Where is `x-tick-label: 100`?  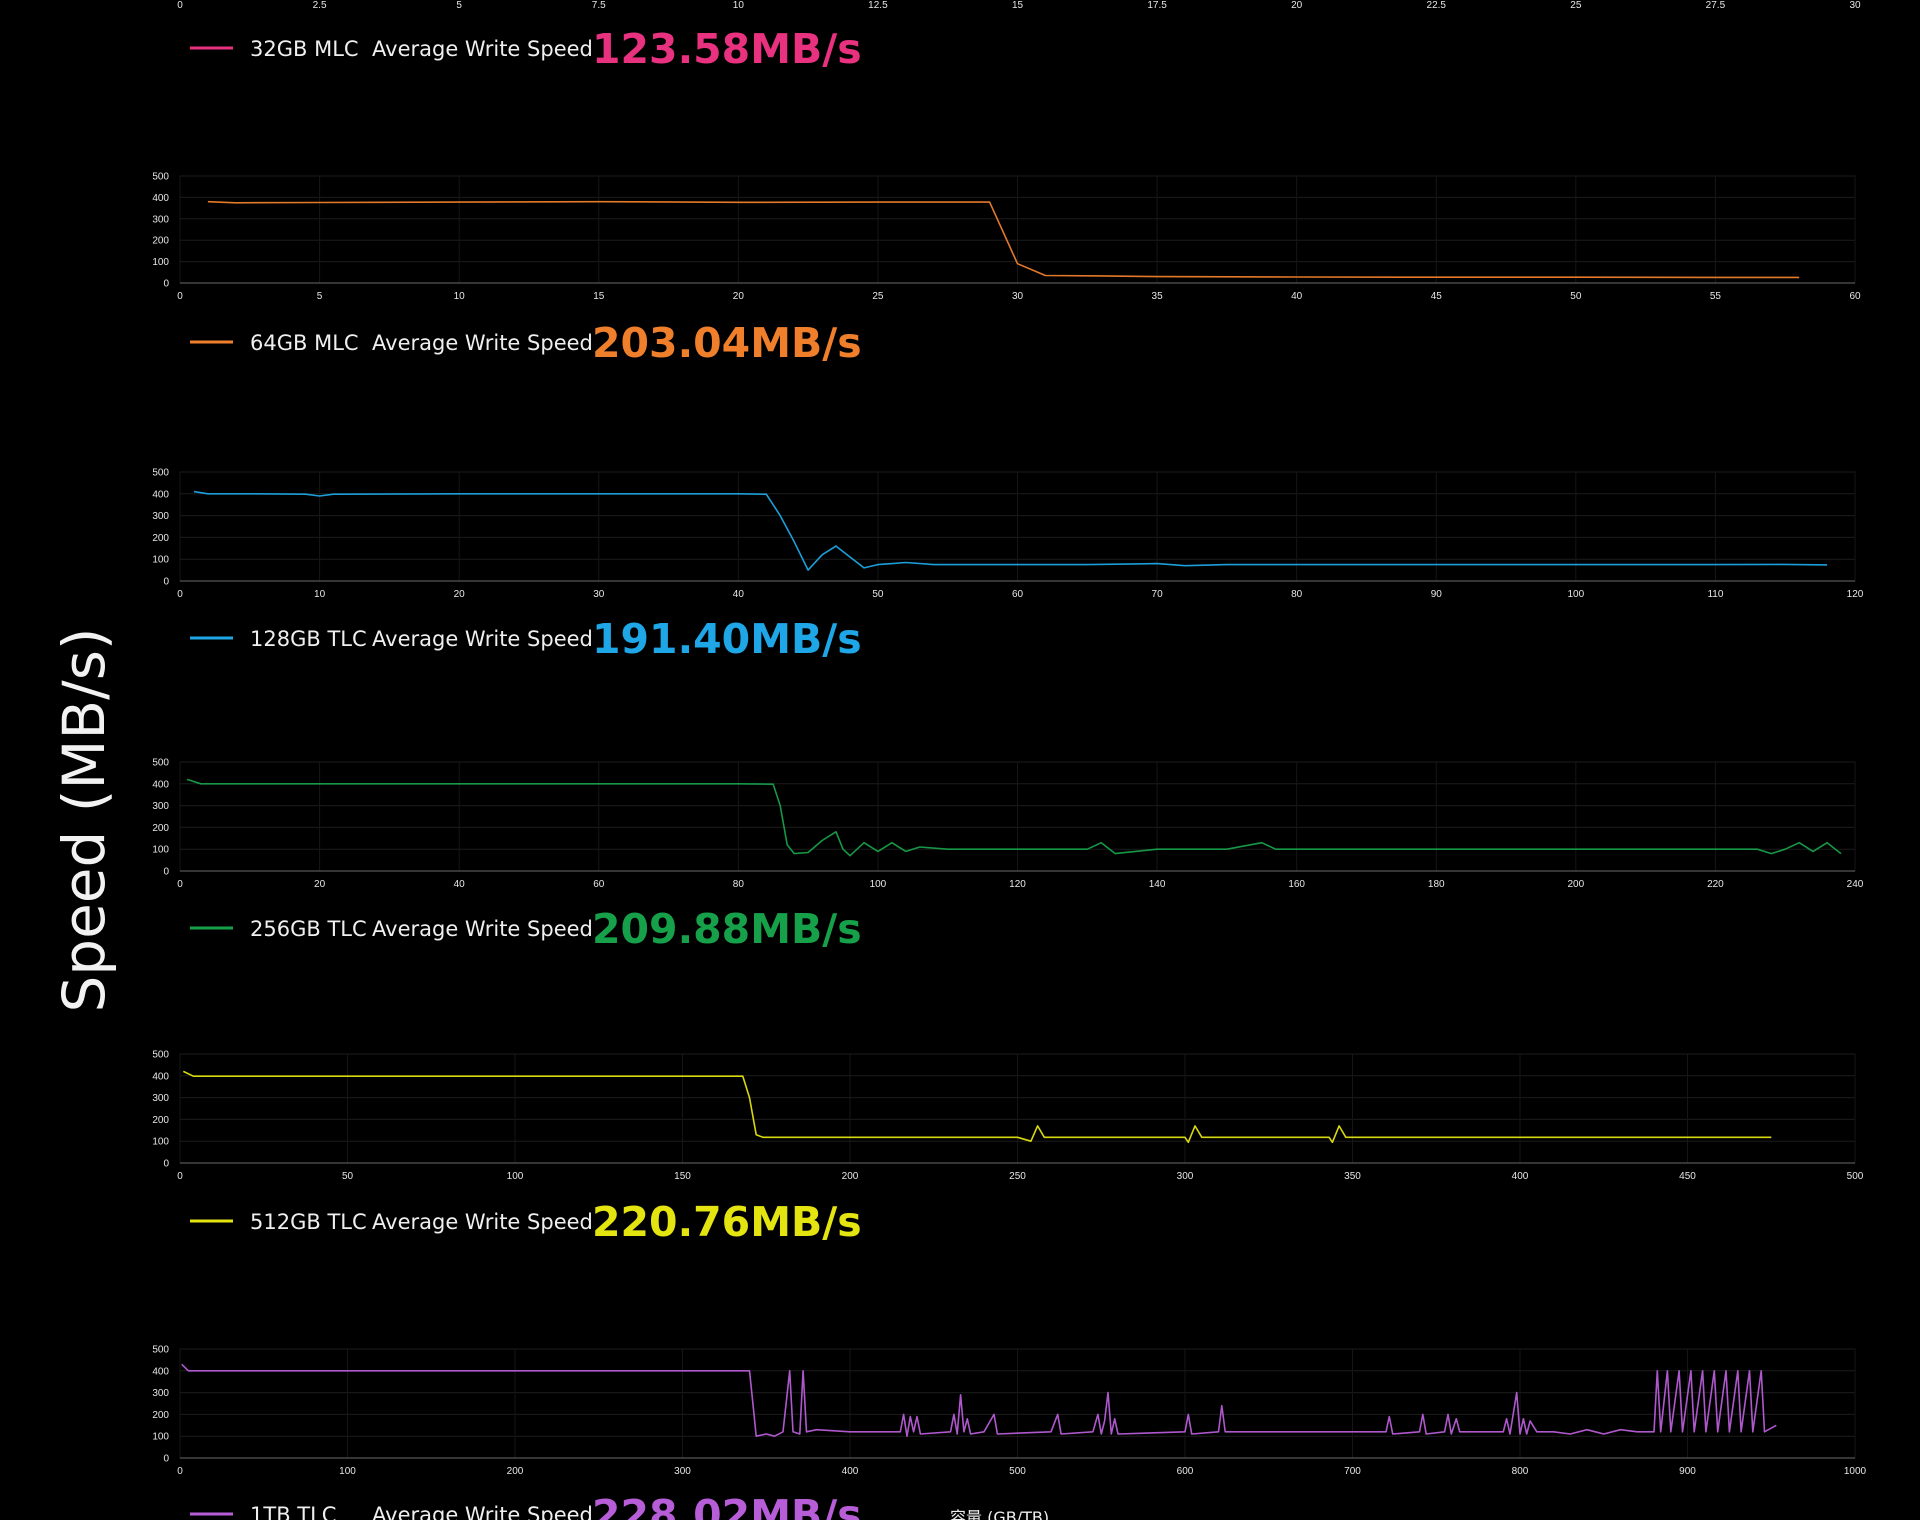 x-tick-label: 100 is located at coordinates (347, 1471).